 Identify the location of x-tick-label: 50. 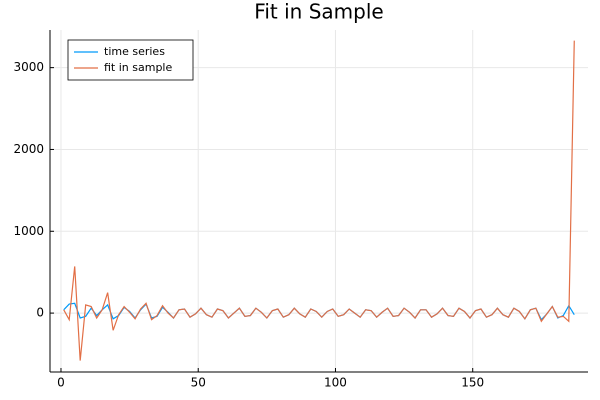
(198, 383).